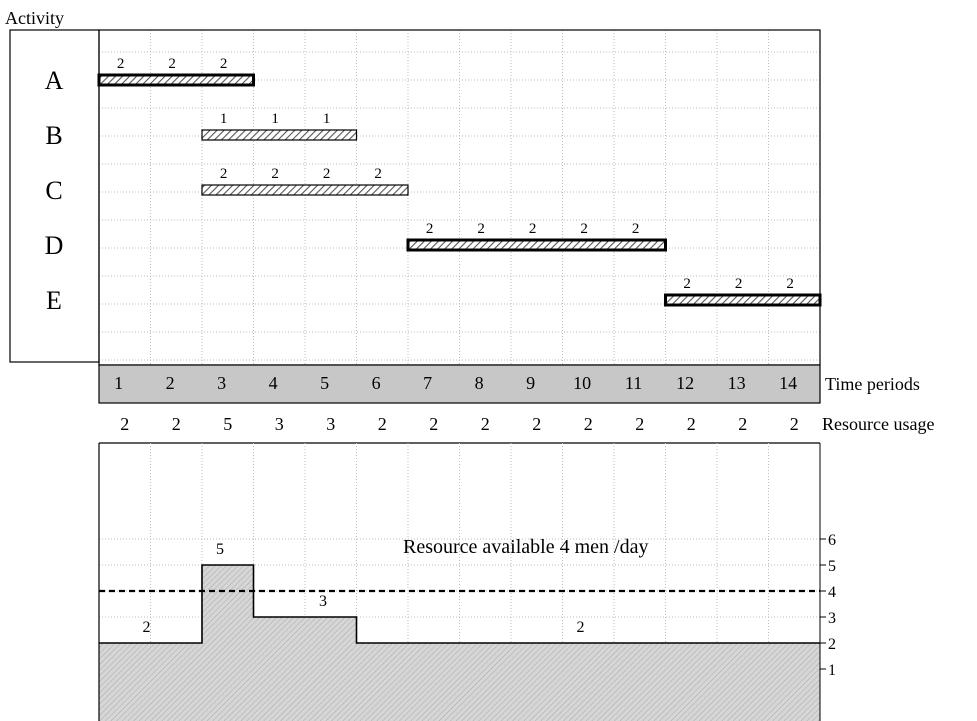  What do you see at coordinates (479, 383) in the screenshot?
I see `period-label: 8` at bounding box center [479, 383].